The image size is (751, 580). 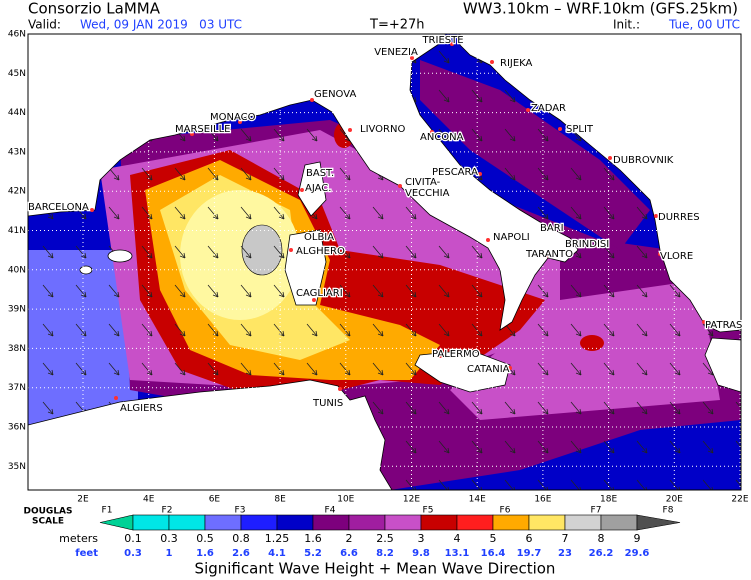 I want to click on lon-label: 20E, so click(x=674, y=500).